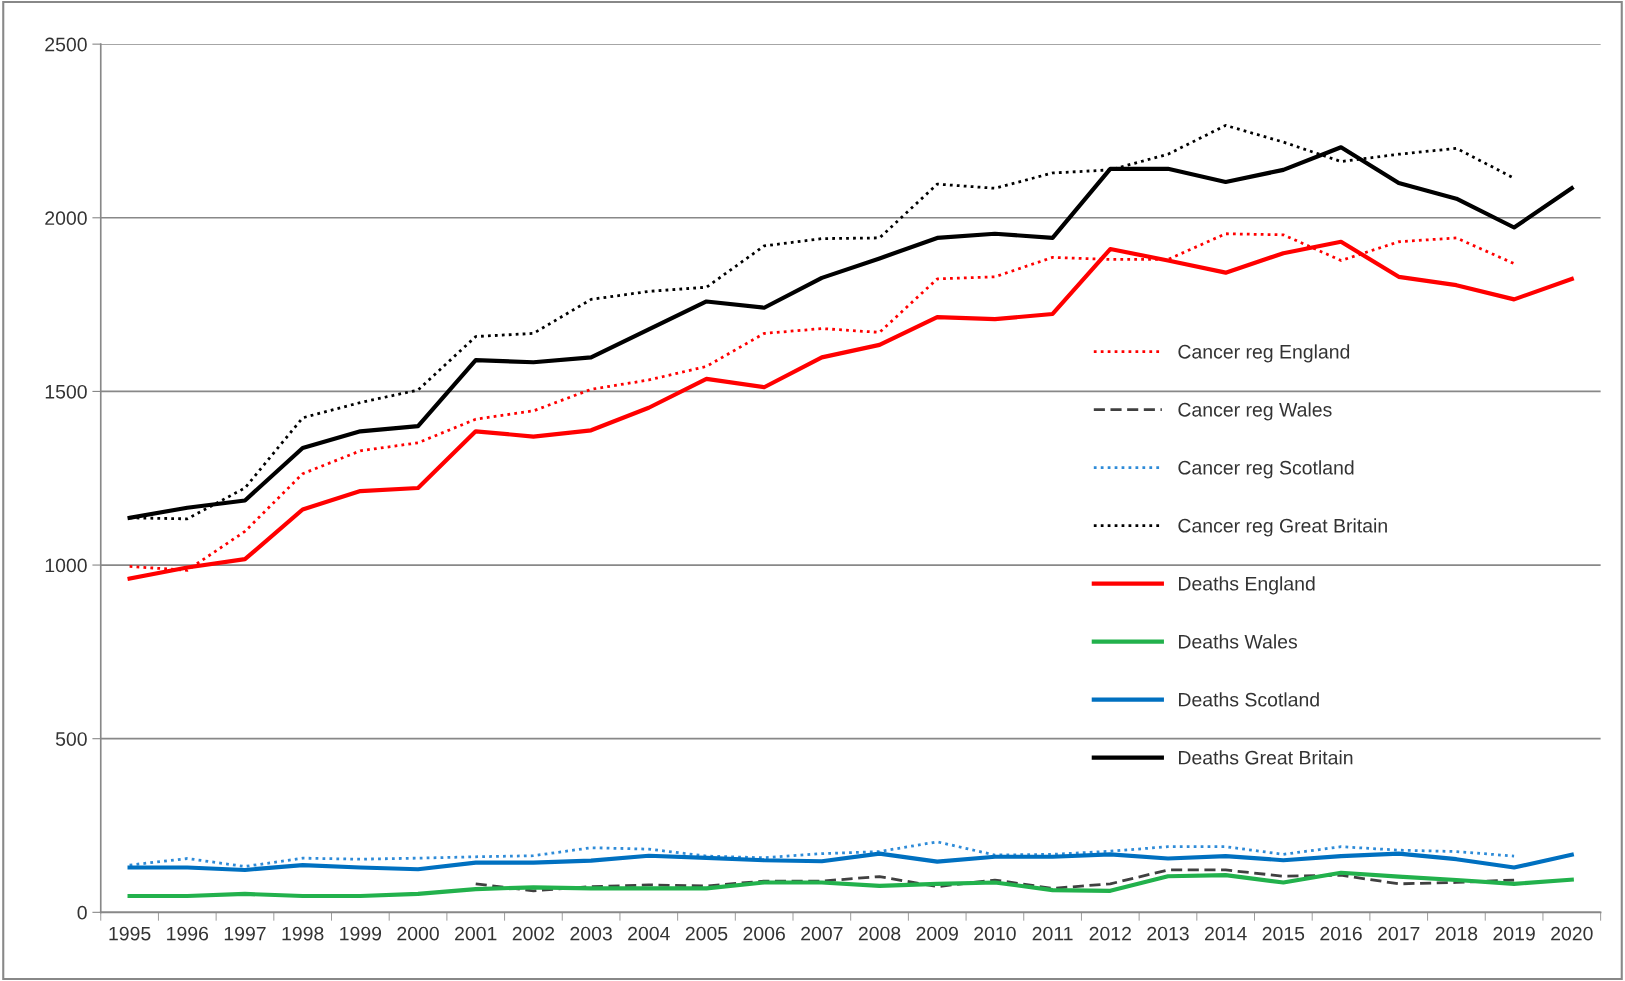  Describe the element at coordinates (1238, 641) in the screenshot. I see `legend-label: Deaths Wales` at that location.